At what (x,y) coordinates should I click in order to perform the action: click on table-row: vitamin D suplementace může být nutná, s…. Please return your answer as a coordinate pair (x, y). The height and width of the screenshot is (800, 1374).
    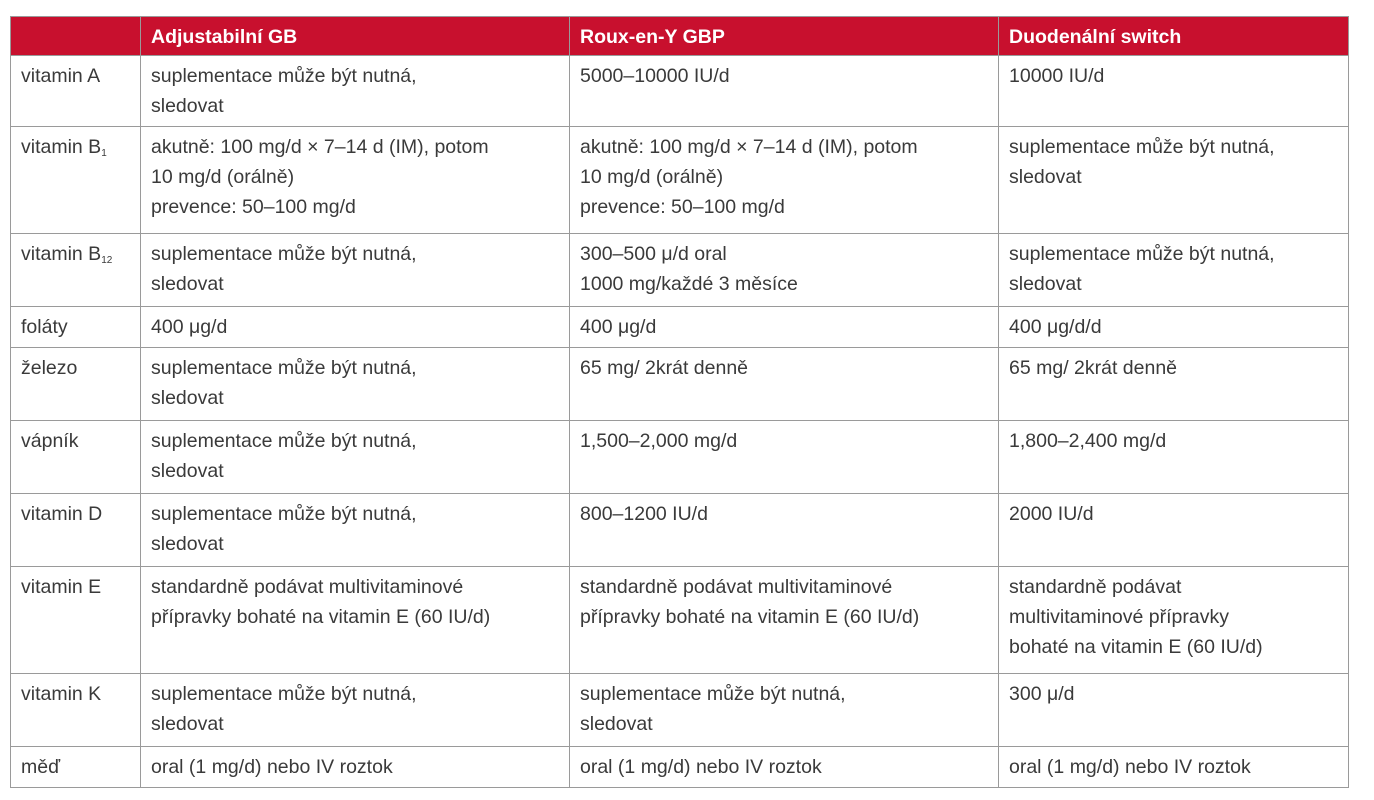
    Looking at the image, I should click on (679, 530).